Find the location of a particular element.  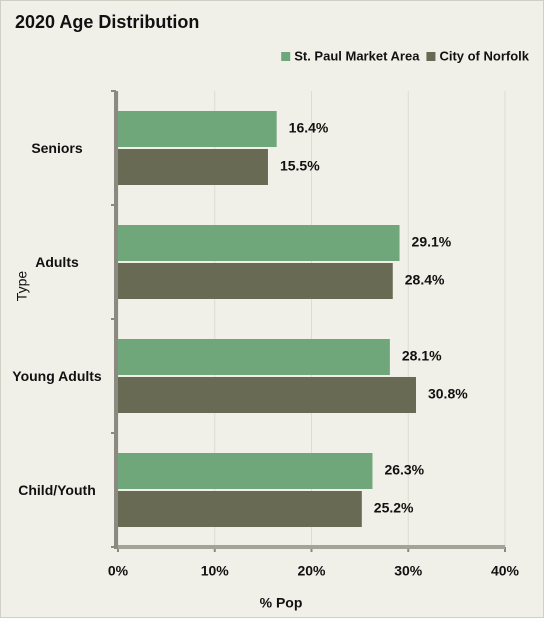

value-label: 28.1% is located at coordinates (422, 356).